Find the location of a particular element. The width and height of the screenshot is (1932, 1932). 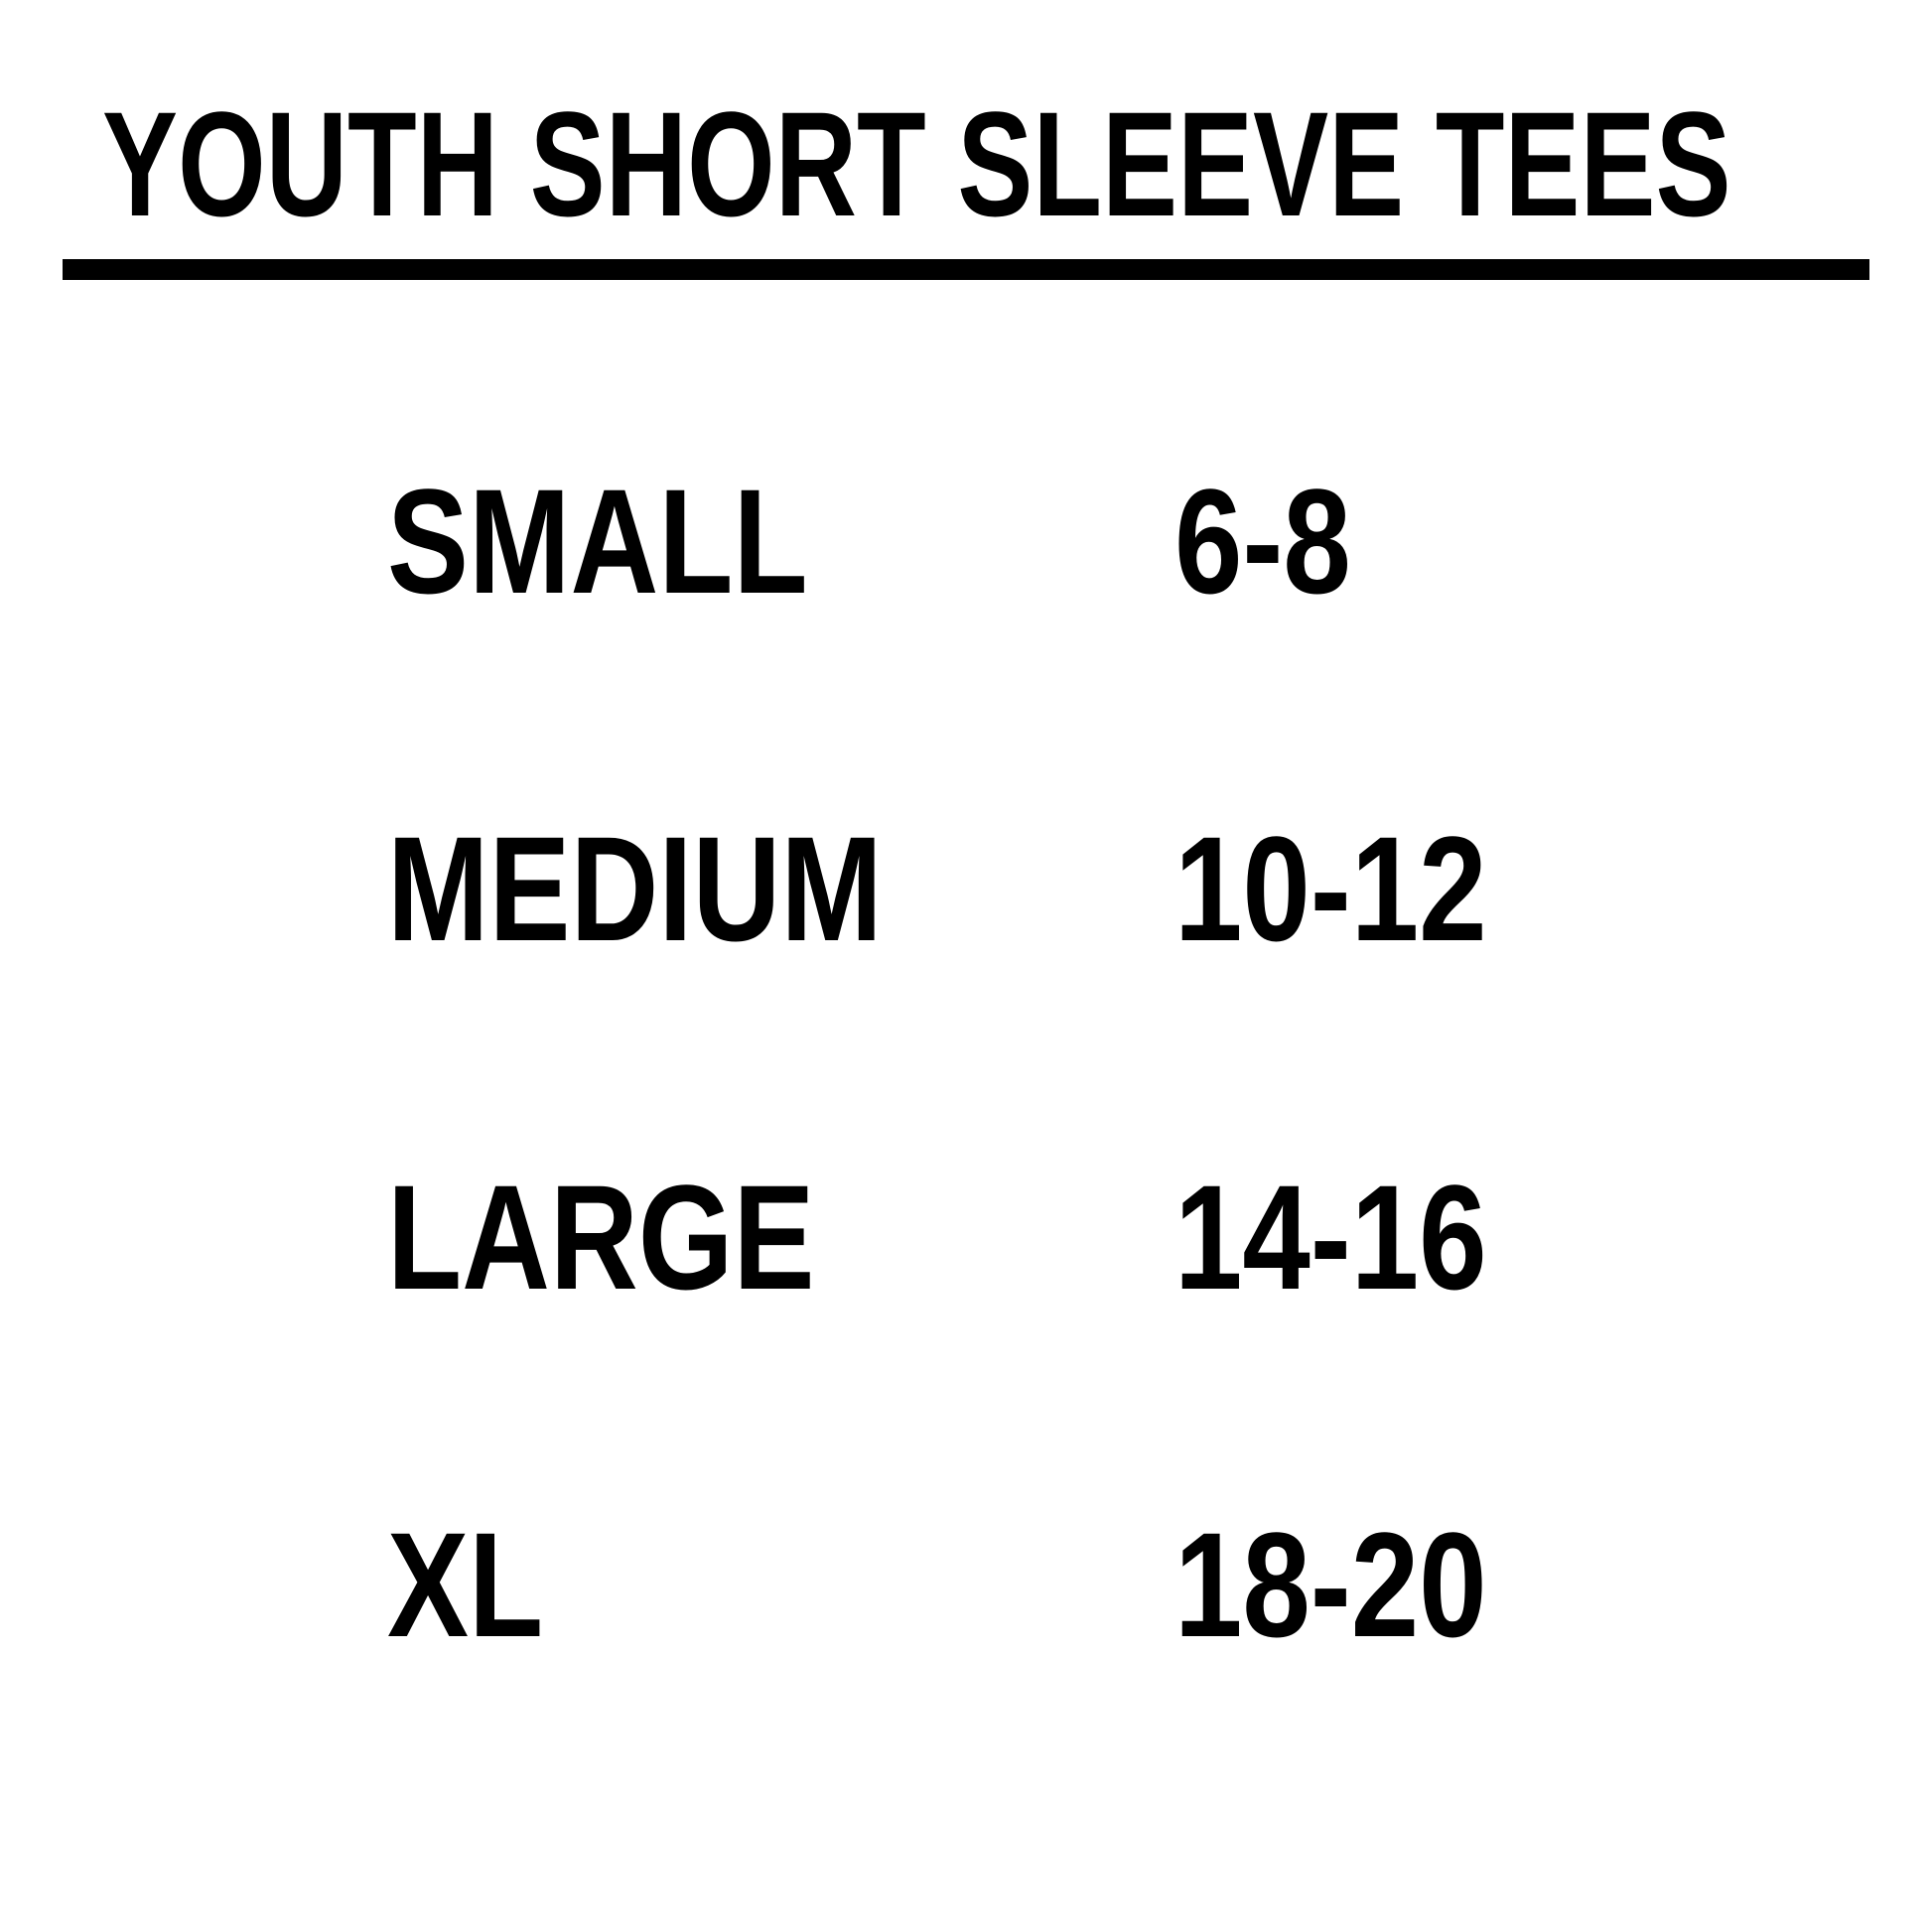

size-label: SMALL is located at coordinates (597, 541).